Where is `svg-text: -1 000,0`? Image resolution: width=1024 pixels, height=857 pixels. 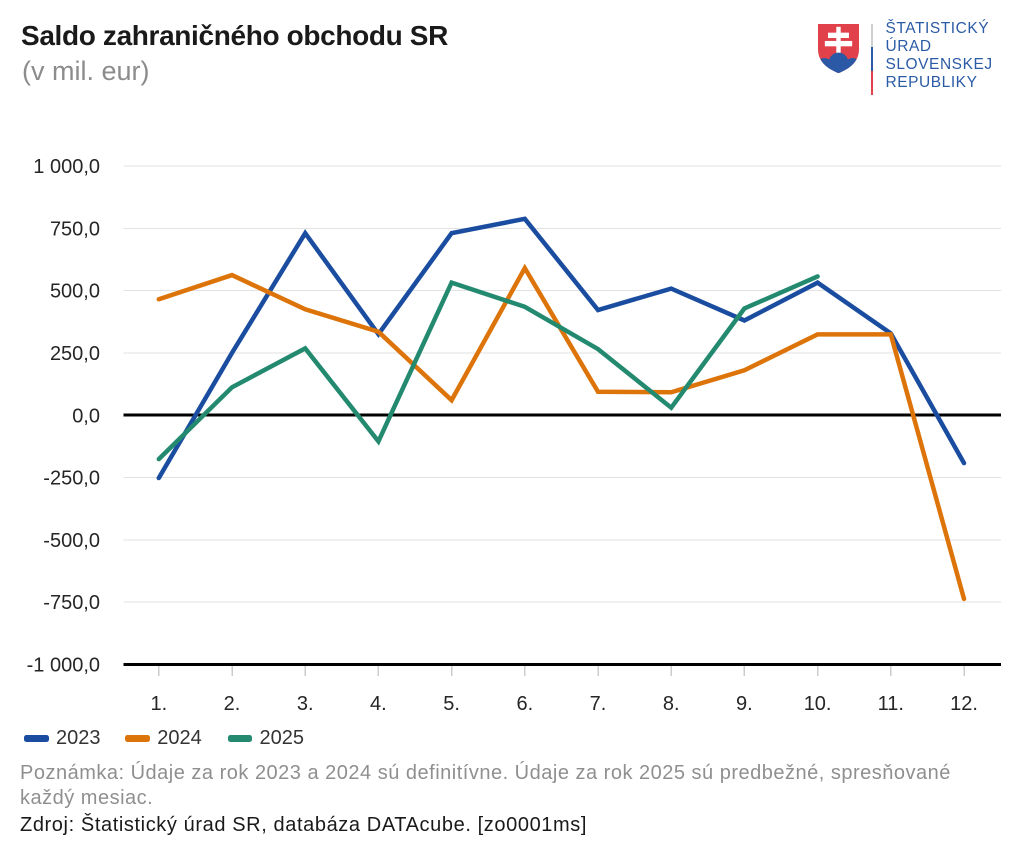
svg-text: -1 000,0 is located at coordinates (63, 666).